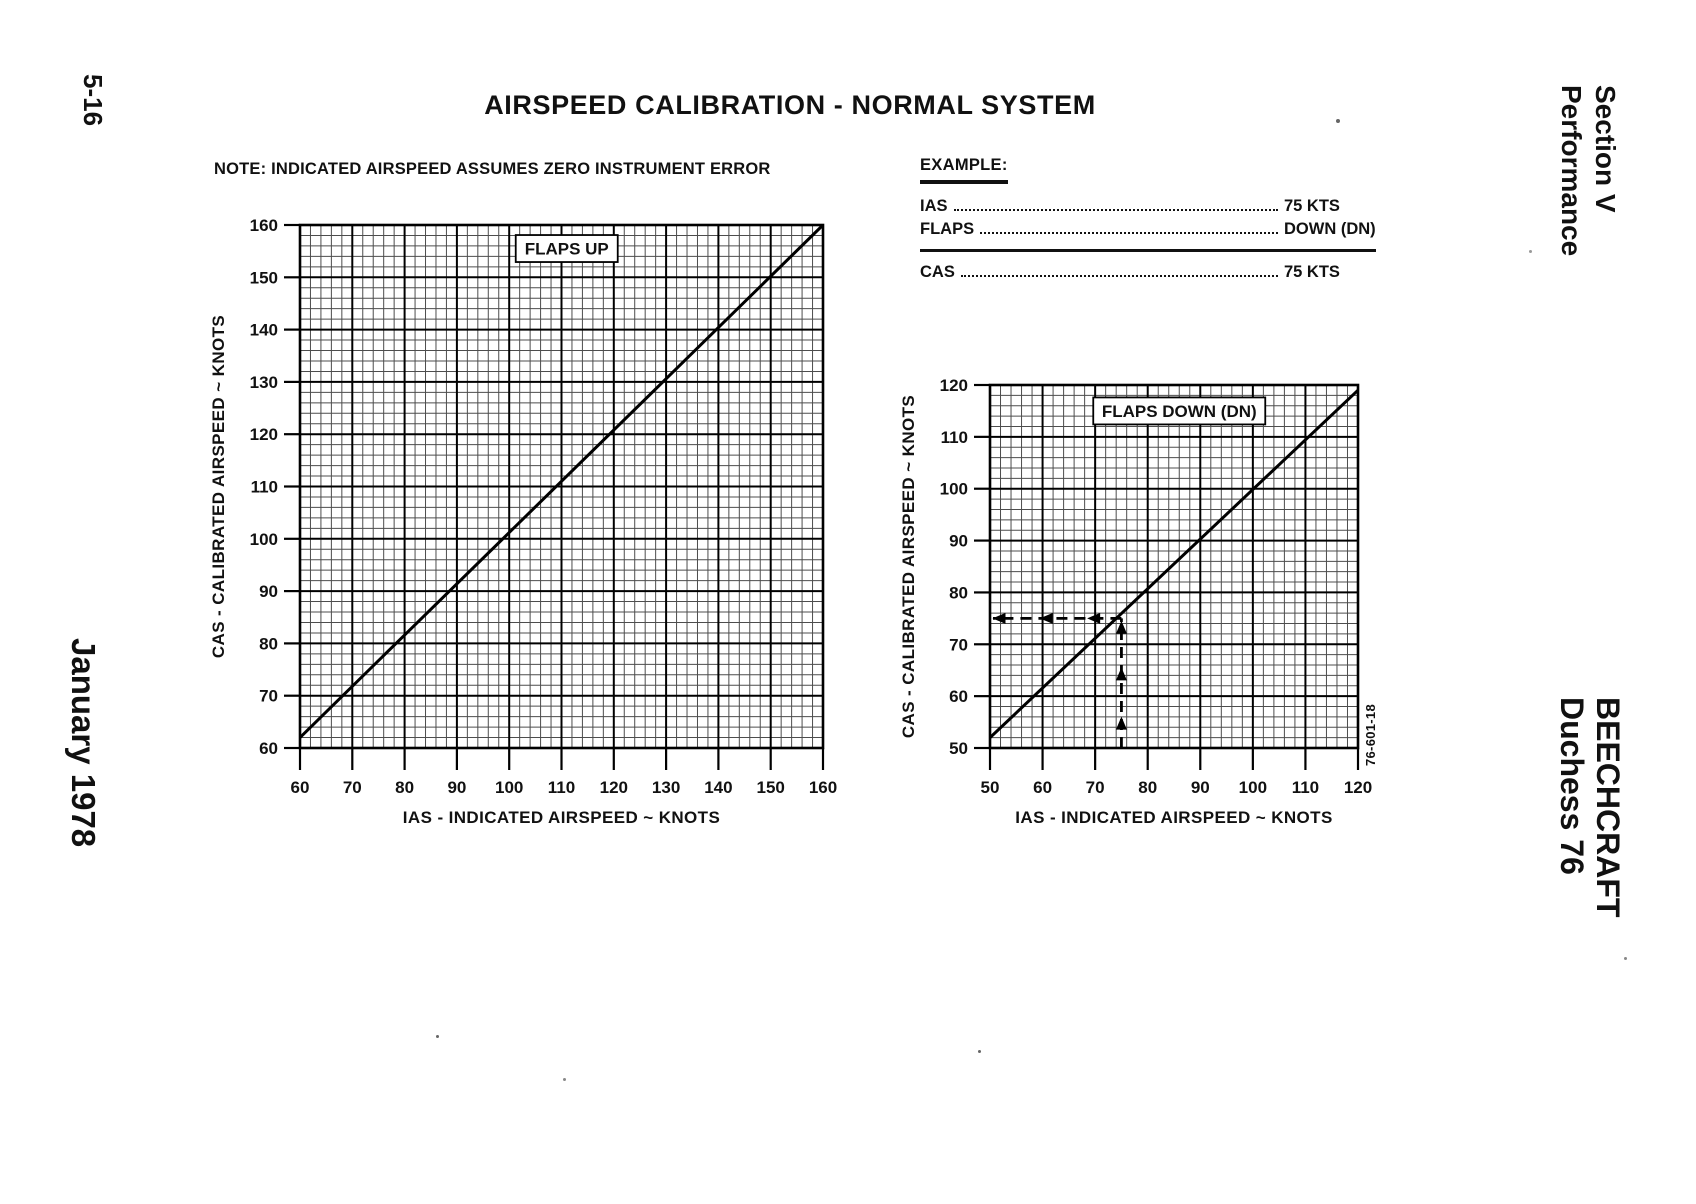  I want to click on issue-date: January 1978, so click(83, 743).